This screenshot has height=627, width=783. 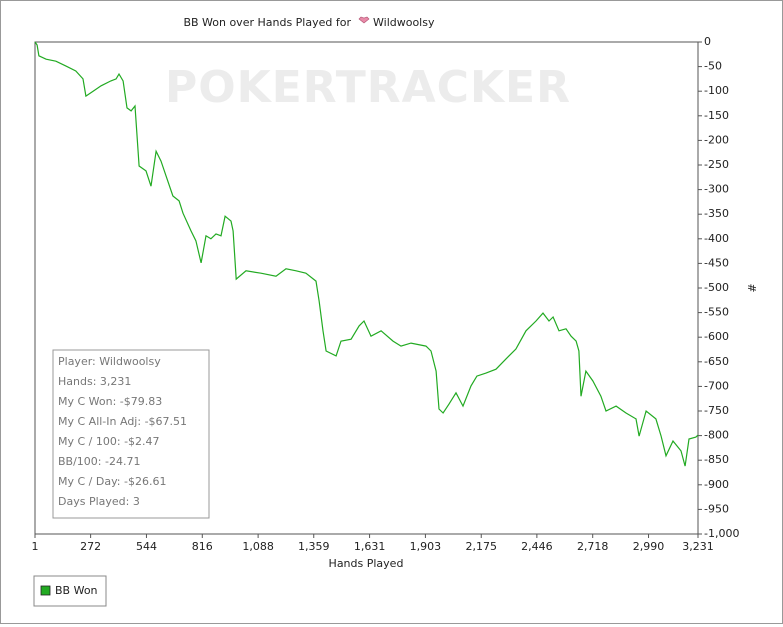 What do you see at coordinates (707, 41) in the screenshot?
I see `y-tick-label: 0` at bounding box center [707, 41].